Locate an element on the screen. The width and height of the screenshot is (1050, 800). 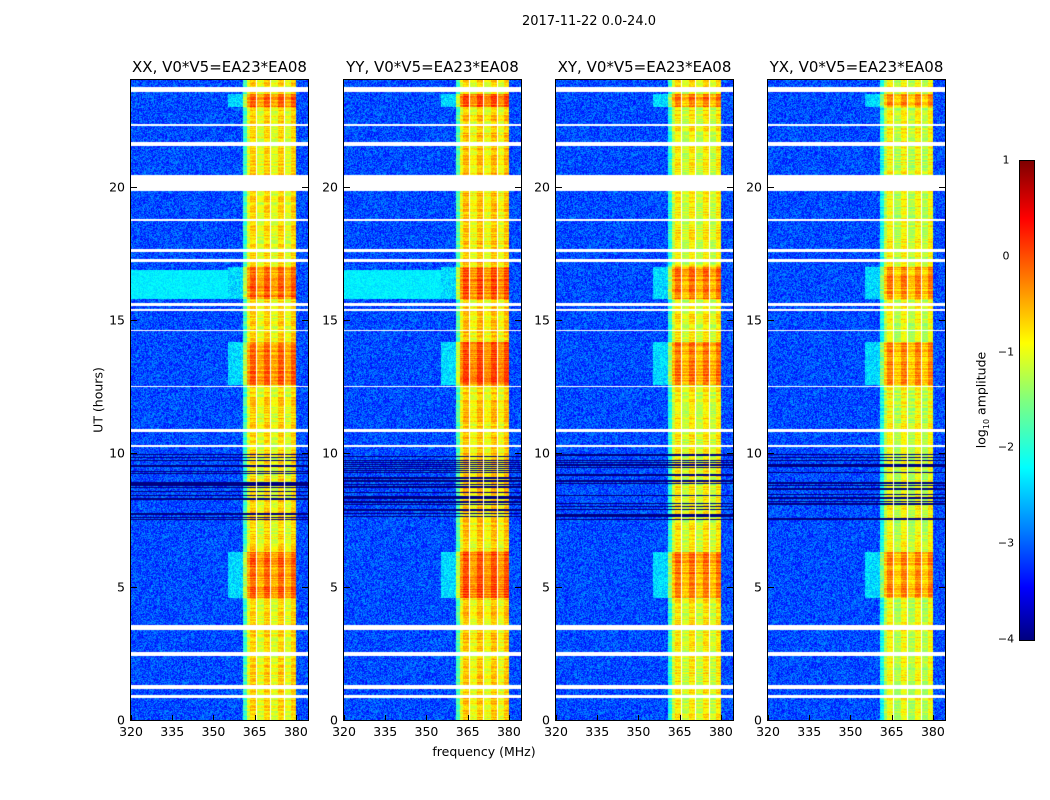
colorbar-tick-label: −4 is located at coordinates (1006, 639).